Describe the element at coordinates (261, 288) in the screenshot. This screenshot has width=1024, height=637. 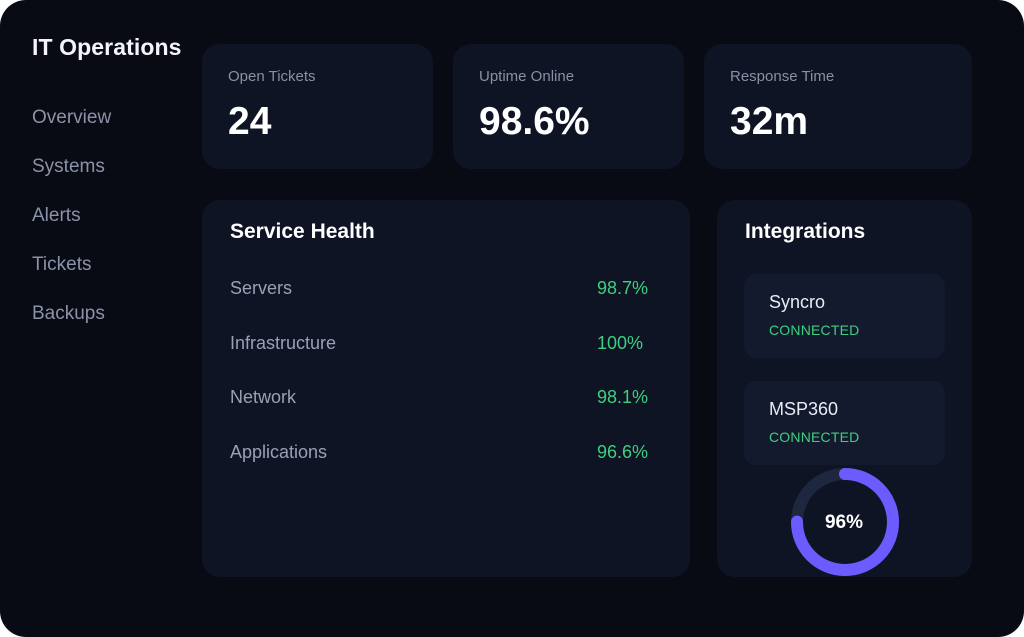
I see `health-row-name: Servers` at that location.